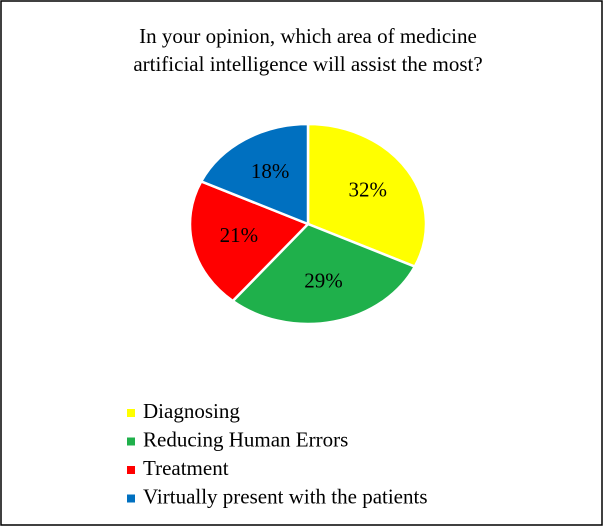 This screenshot has height=526, width=603. What do you see at coordinates (308, 36) in the screenshot?
I see `chart-title: In your opinion, which area of medicine` at bounding box center [308, 36].